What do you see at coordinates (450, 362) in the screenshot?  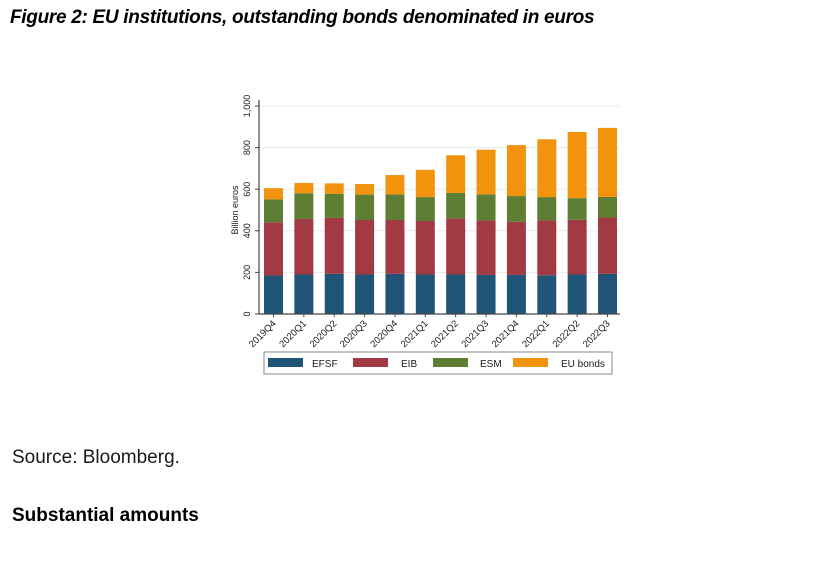 I see `legend-swatch-esm` at bounding box center [450, 362].